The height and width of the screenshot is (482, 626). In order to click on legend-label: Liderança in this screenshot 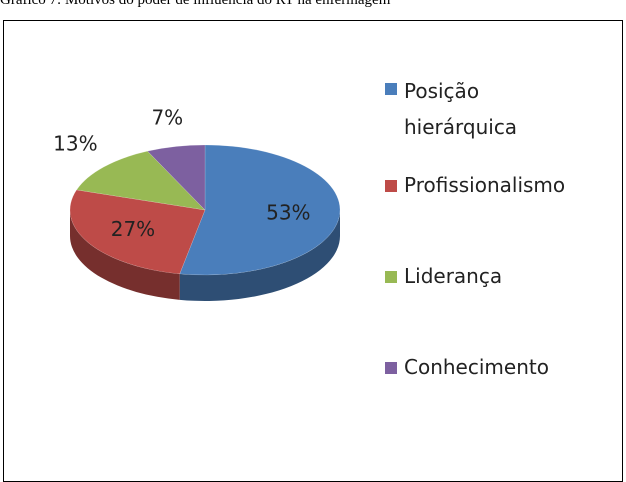, I will do `click(453, 276)`.